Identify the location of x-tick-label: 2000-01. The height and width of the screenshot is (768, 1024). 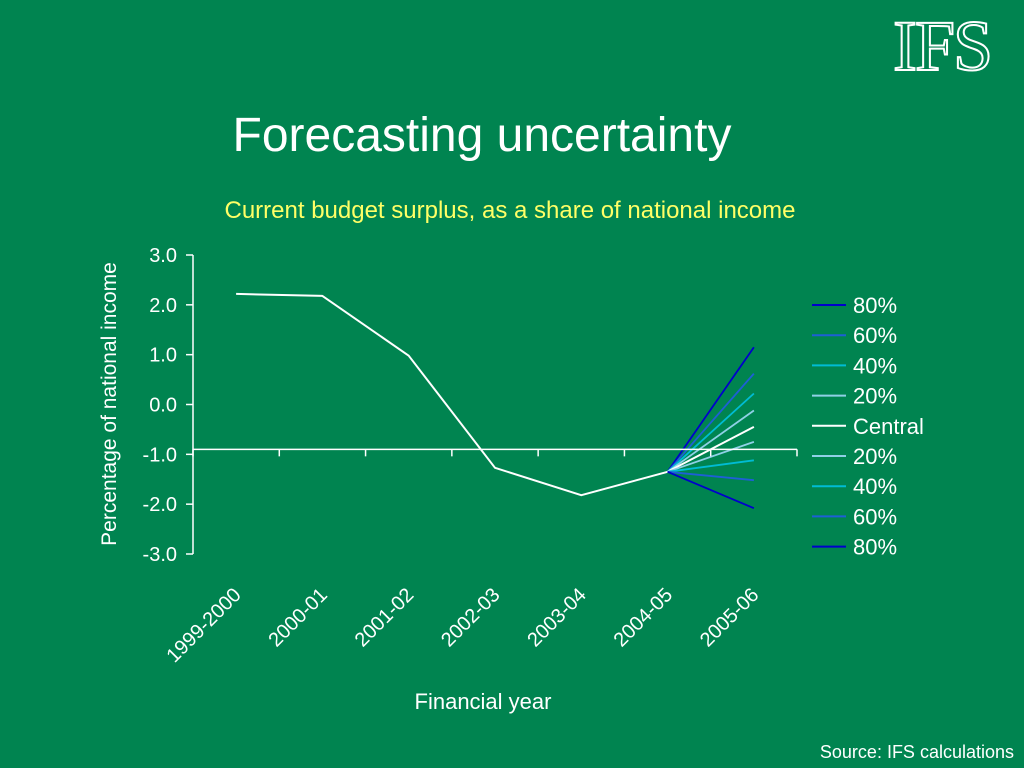
(298, 617).